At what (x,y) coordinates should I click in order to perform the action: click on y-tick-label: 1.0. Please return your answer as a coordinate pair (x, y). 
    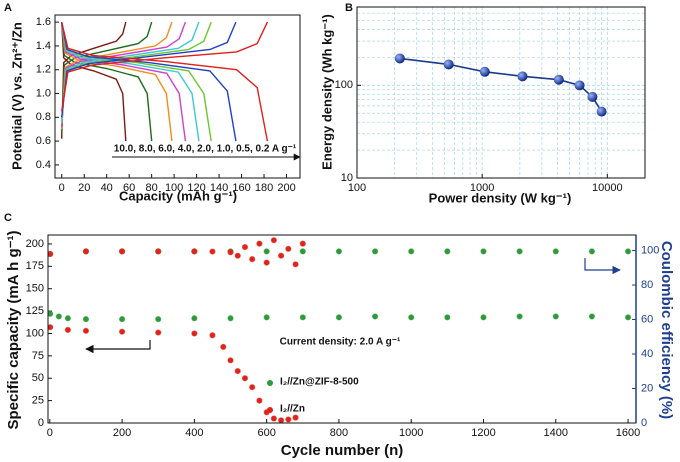
    Looking at the image, I should click on (43, 93).